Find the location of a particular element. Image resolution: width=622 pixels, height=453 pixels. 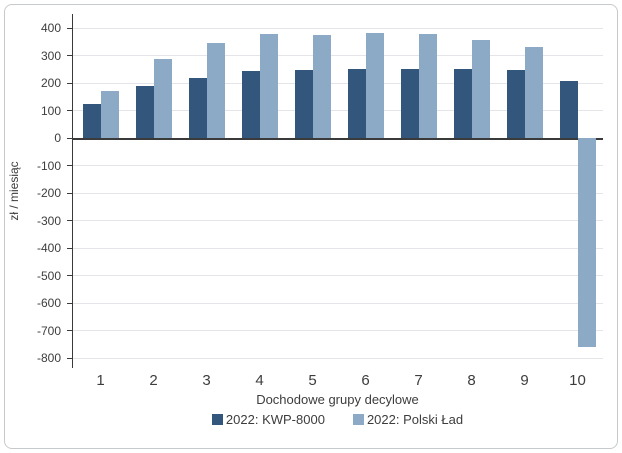

x-tick-label-decile-8: 8 is located at coordinates (471, 380).